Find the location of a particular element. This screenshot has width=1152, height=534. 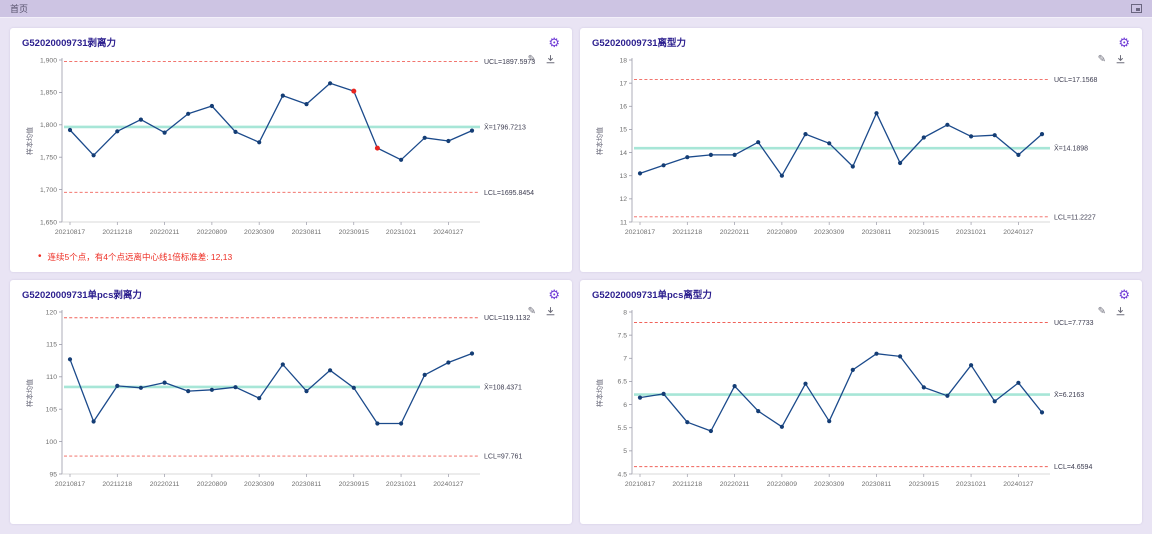

y-tick-label: 1,700 is located at coordinates (48, 190).